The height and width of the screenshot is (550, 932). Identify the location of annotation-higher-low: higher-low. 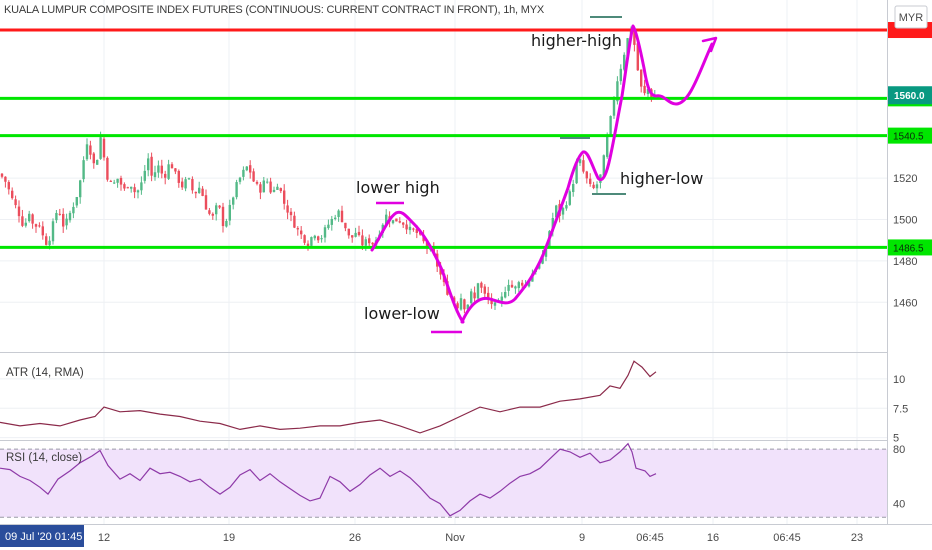
(661, 178).